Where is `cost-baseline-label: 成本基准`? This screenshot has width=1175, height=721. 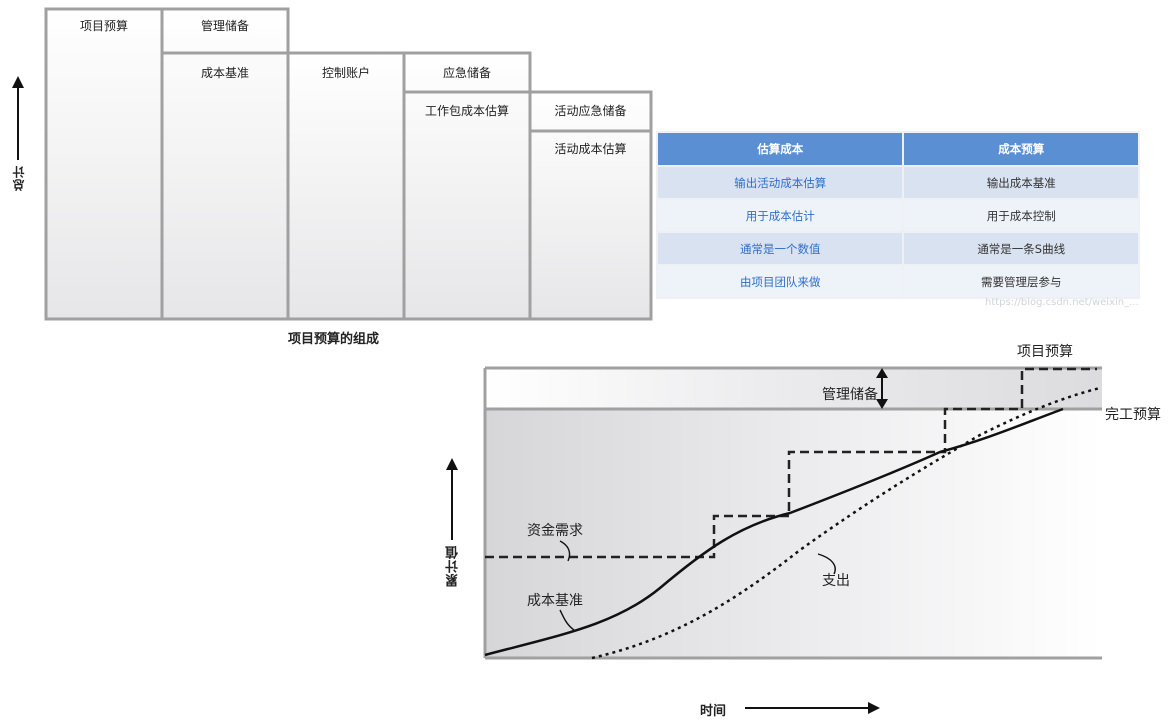 cost-baseline-label: 成本基准 is located at coordinates (224, 73).